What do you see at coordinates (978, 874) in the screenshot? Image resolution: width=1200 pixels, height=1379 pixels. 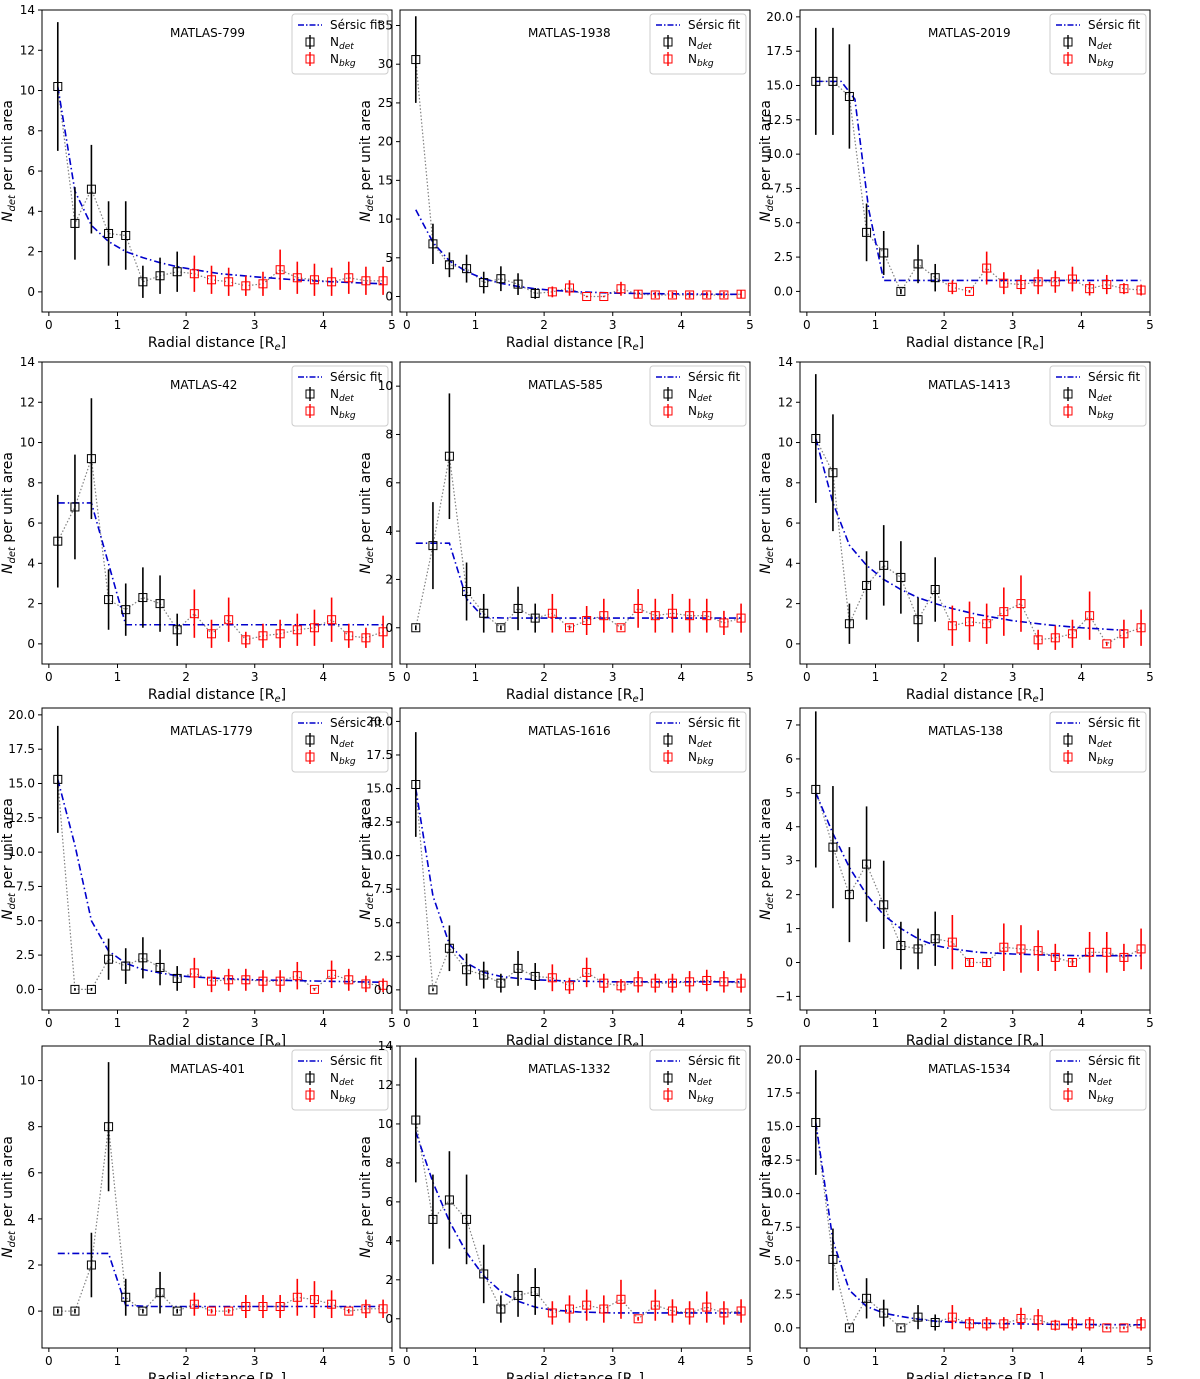 I see `sersic-fit-line` at bounding box center [978, 874].